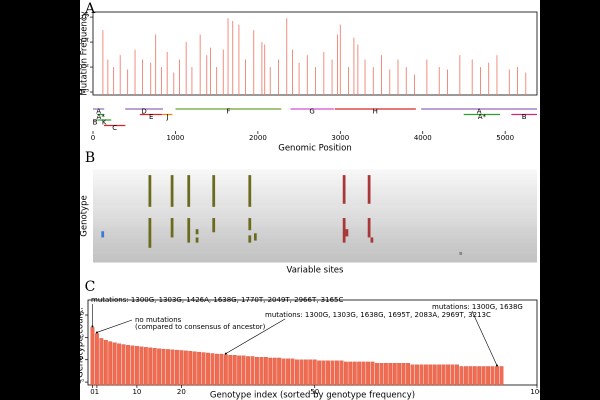 The height and width of the screenshot is (400, 600). What do you see at coordinates (90, 287) in the screenshot?
I see `panel-label: C` at bounding box center [90, 287].